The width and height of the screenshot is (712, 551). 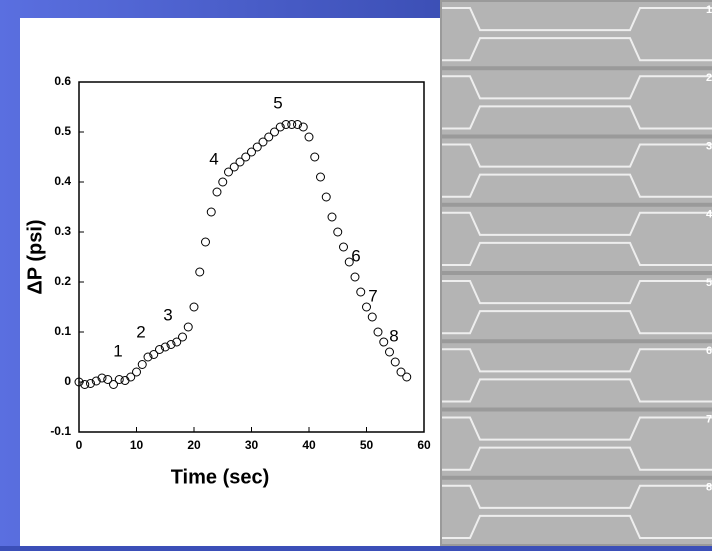 I want to click on panel-label: 5, so click(x=709, y=283).